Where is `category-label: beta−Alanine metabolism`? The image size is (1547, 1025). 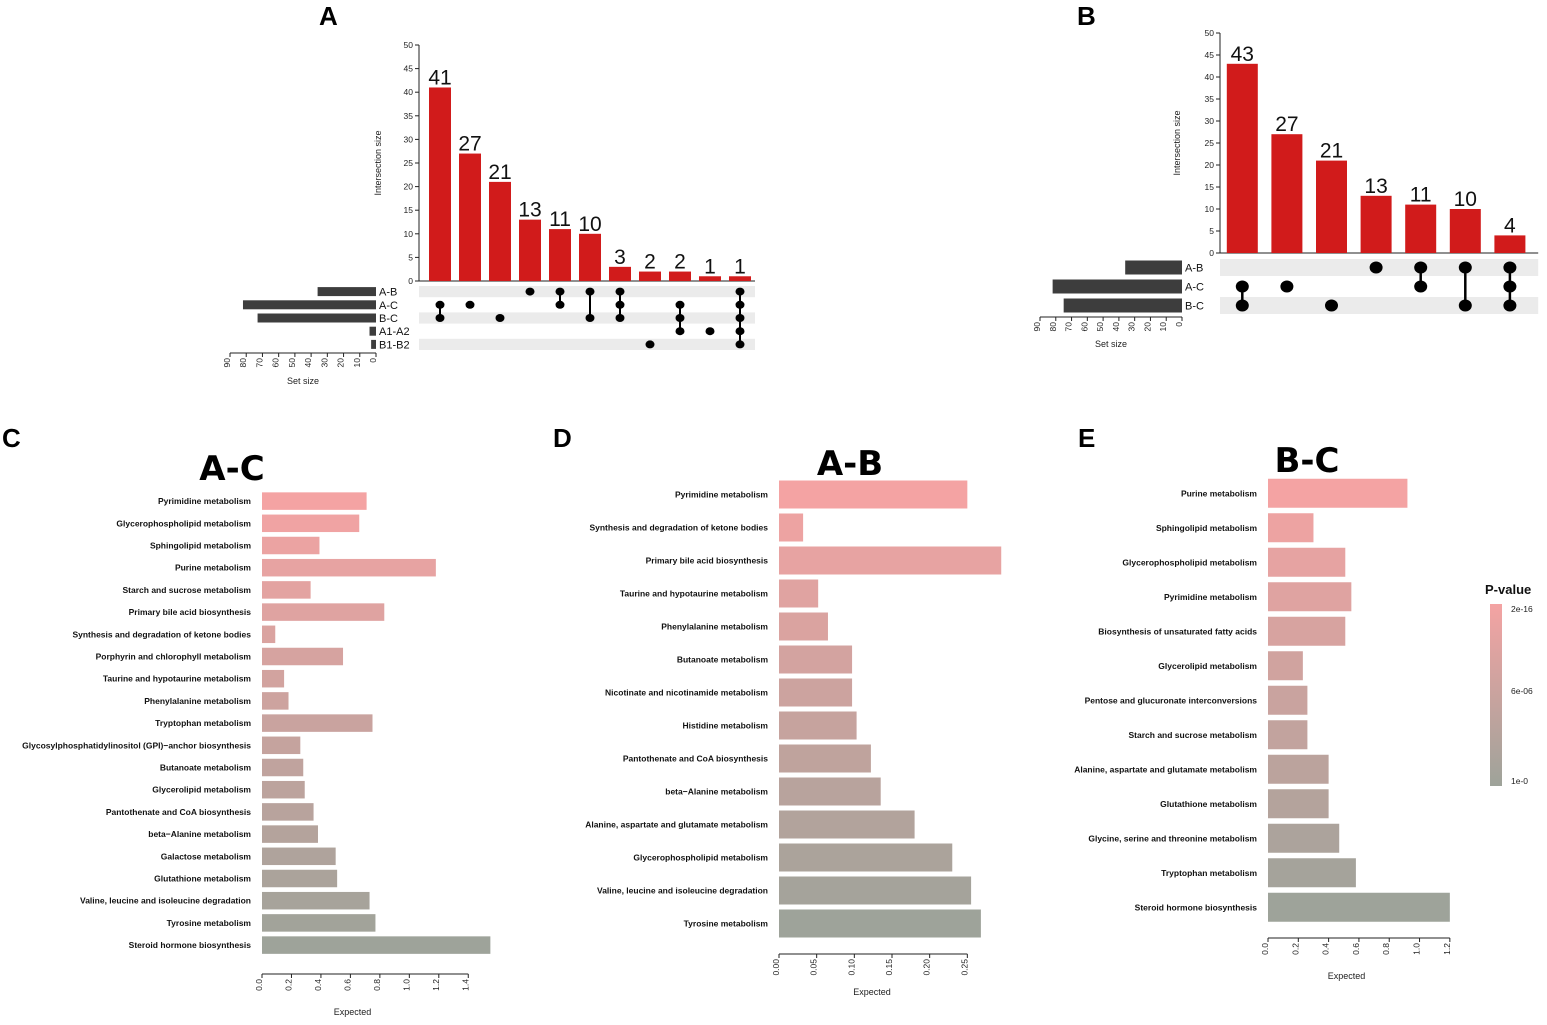
category-label: beta−Alanine metabolism is located at coordinates (716, 792).